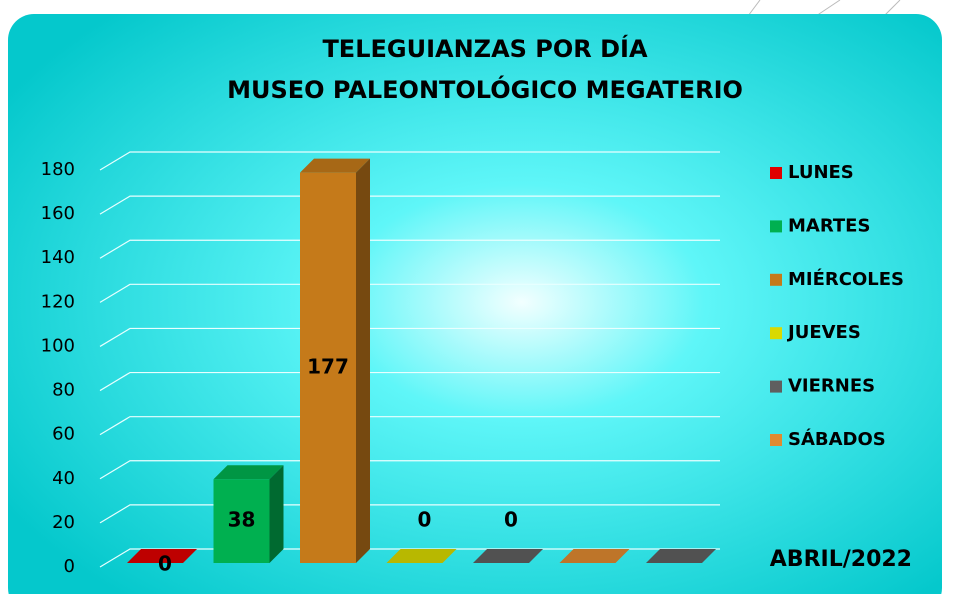 The image size is (958, 594). What do you see at coordinates (69, 566) in the screenshot?
I see `y-tick-label: 0` at bounding box center [69, 566].